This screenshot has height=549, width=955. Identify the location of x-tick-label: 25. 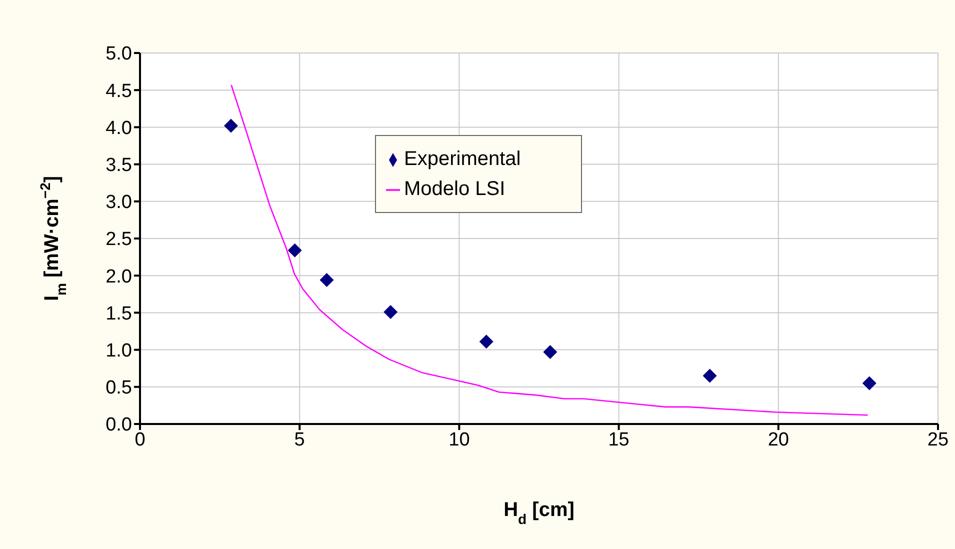
(938, 439).